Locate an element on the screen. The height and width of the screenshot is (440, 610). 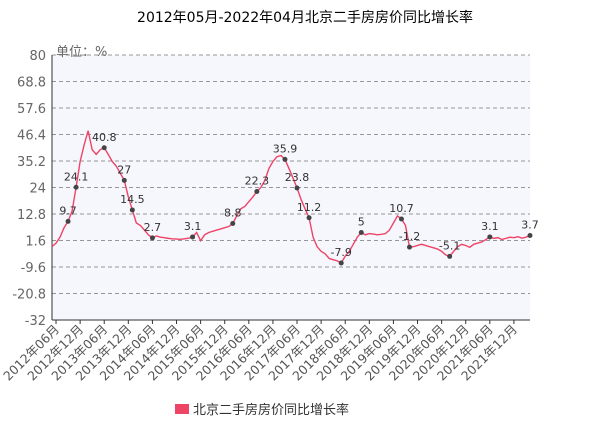
data-label: 22.3 is located at coordinates (257, 181).